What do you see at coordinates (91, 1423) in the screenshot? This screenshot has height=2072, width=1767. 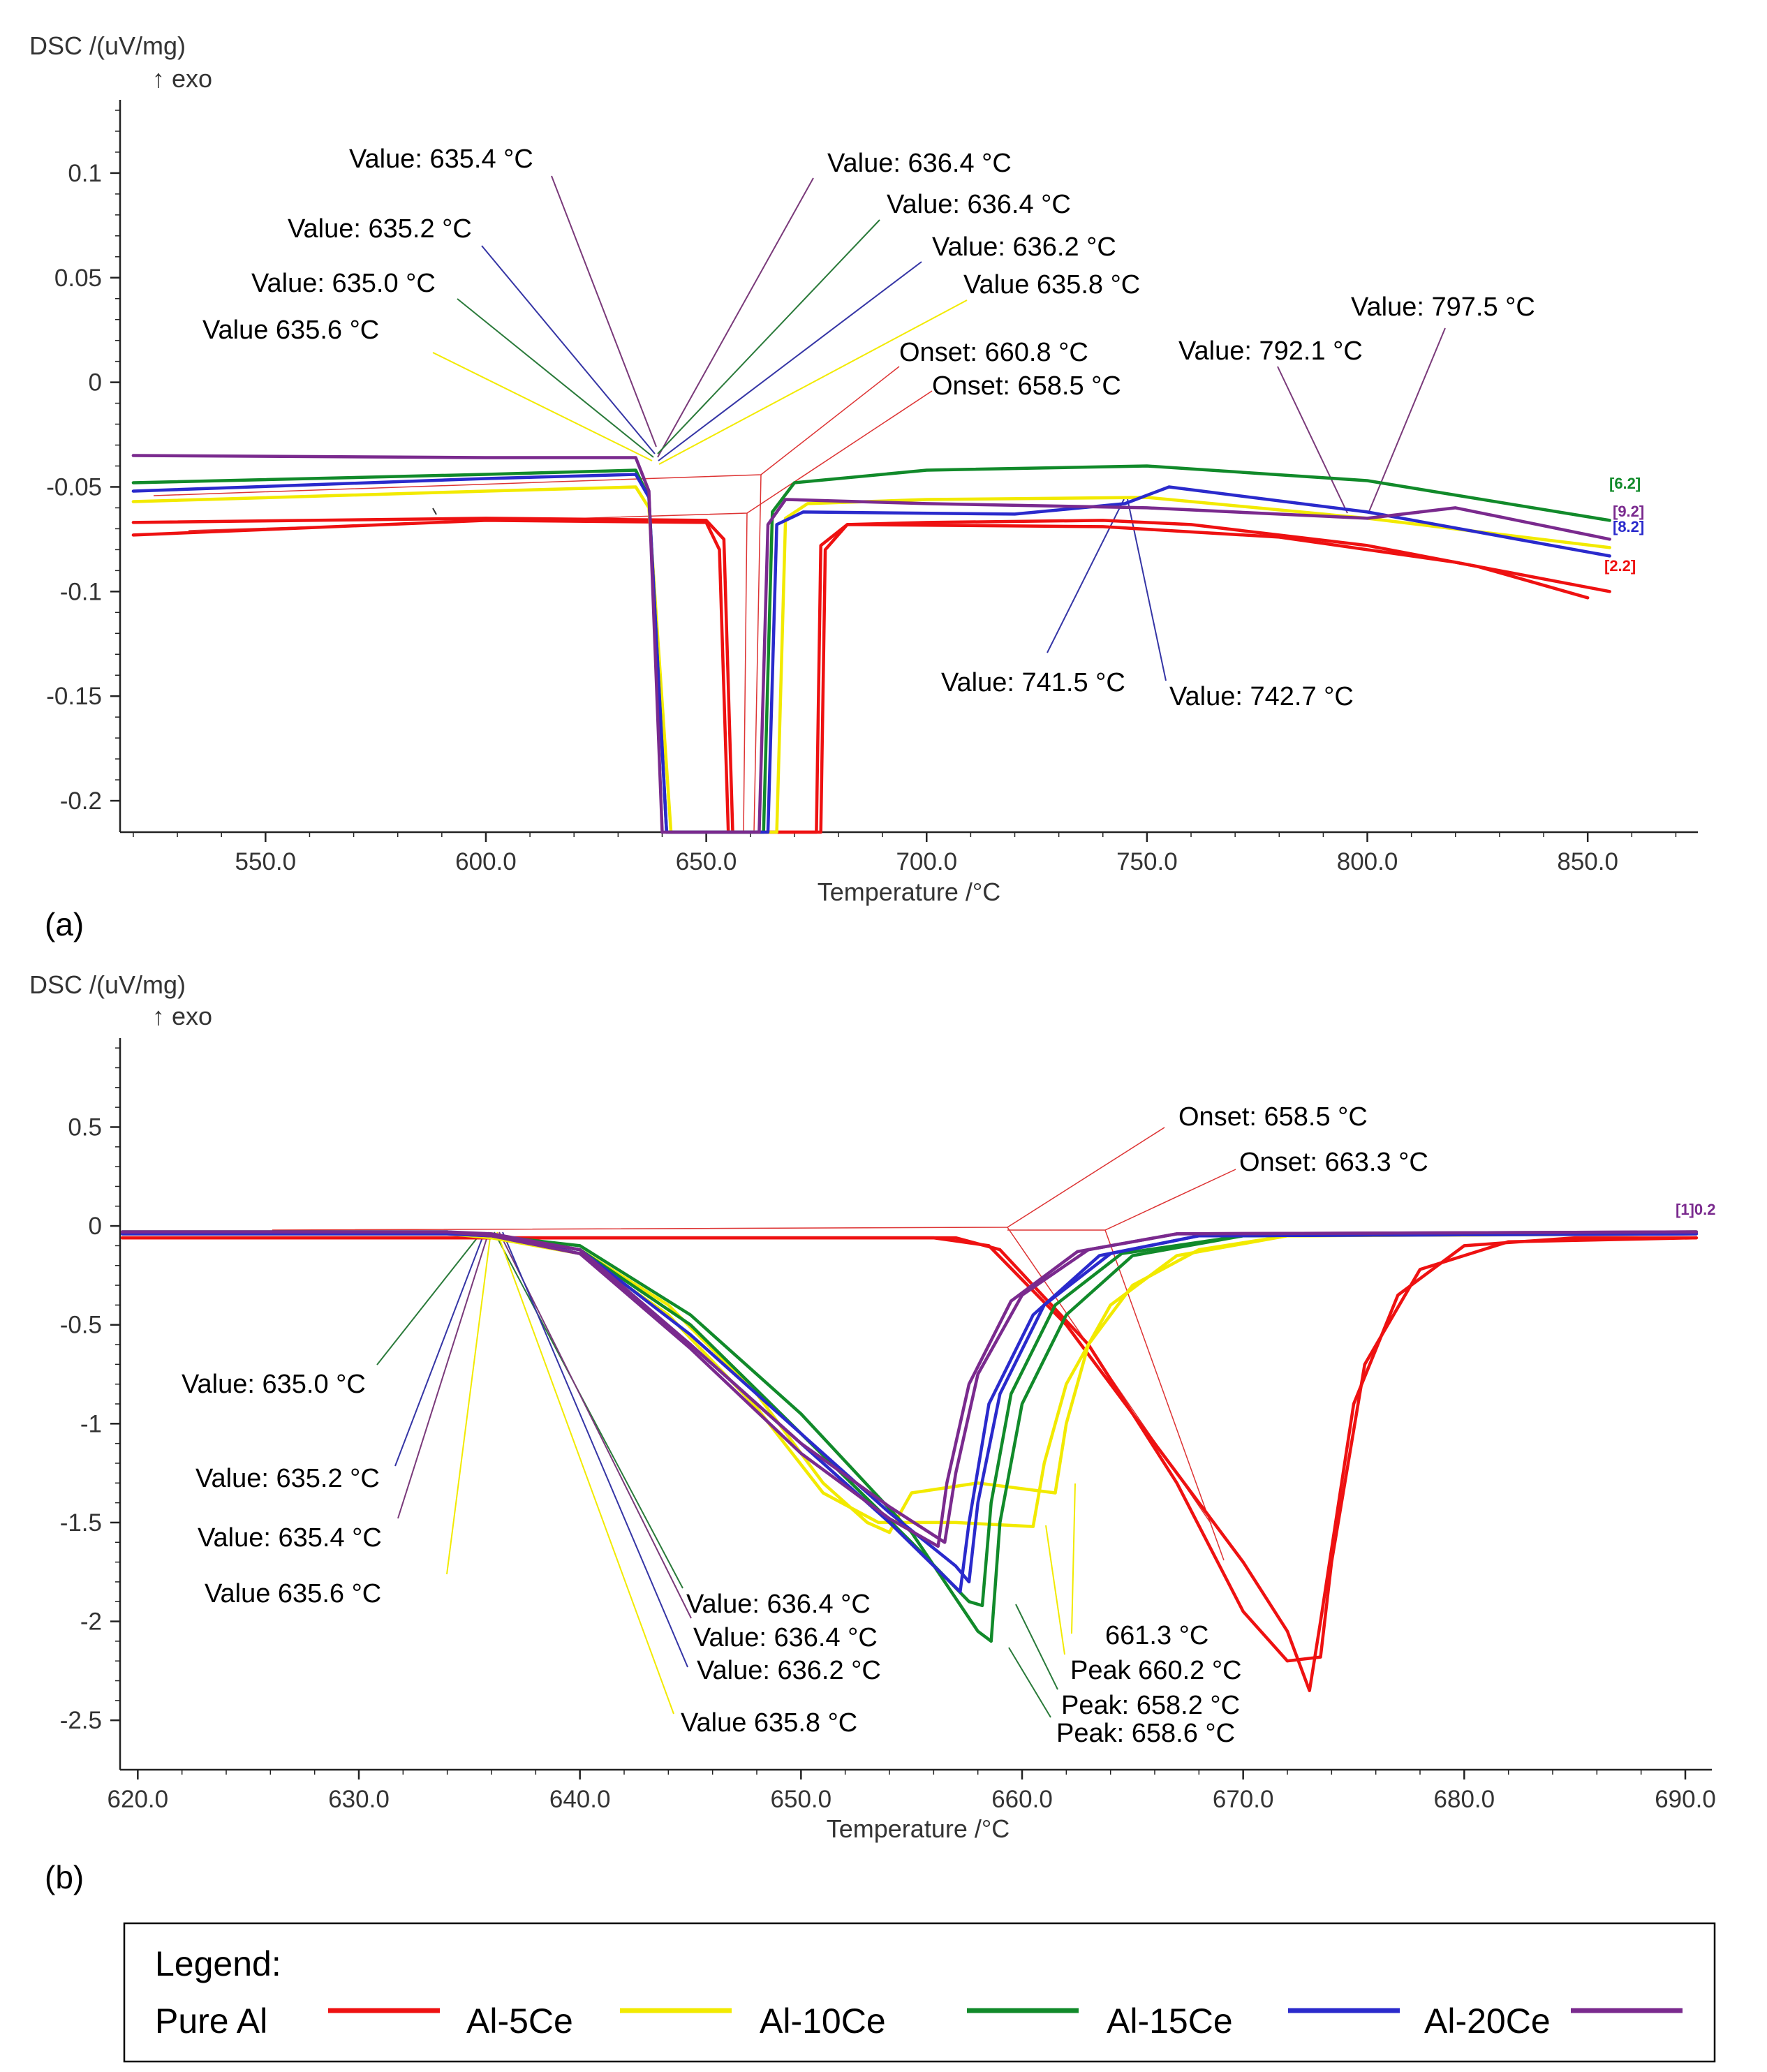 I see `panel-b-y-tick-label: -1` at bounding box center [91, 1423].